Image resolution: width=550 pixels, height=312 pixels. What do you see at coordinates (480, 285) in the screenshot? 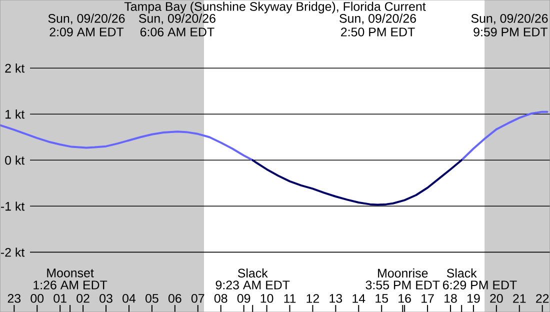
I see `annotation: 6:29 PM EDT` at bounding box center [480, 285].